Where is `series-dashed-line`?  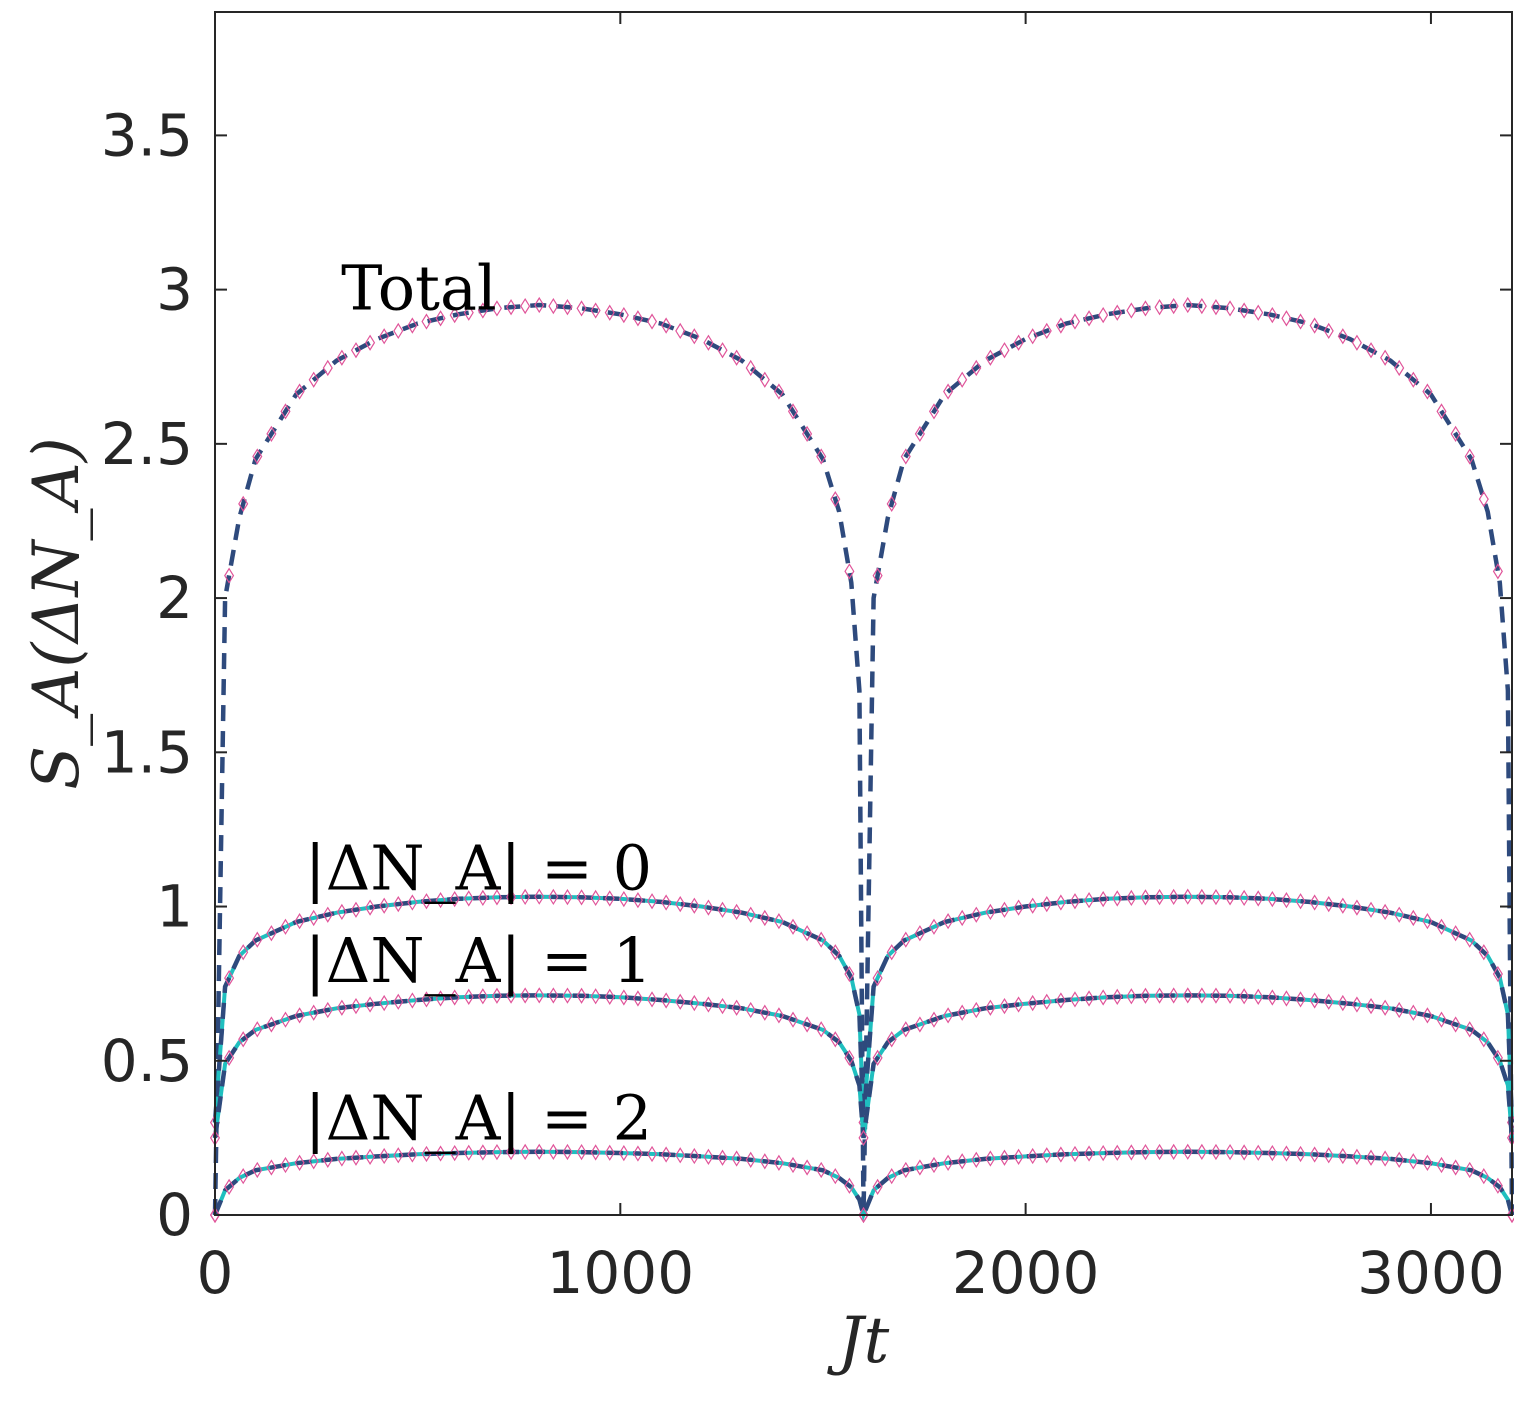 series-dashed-line is located at coordinates (863, 1066).